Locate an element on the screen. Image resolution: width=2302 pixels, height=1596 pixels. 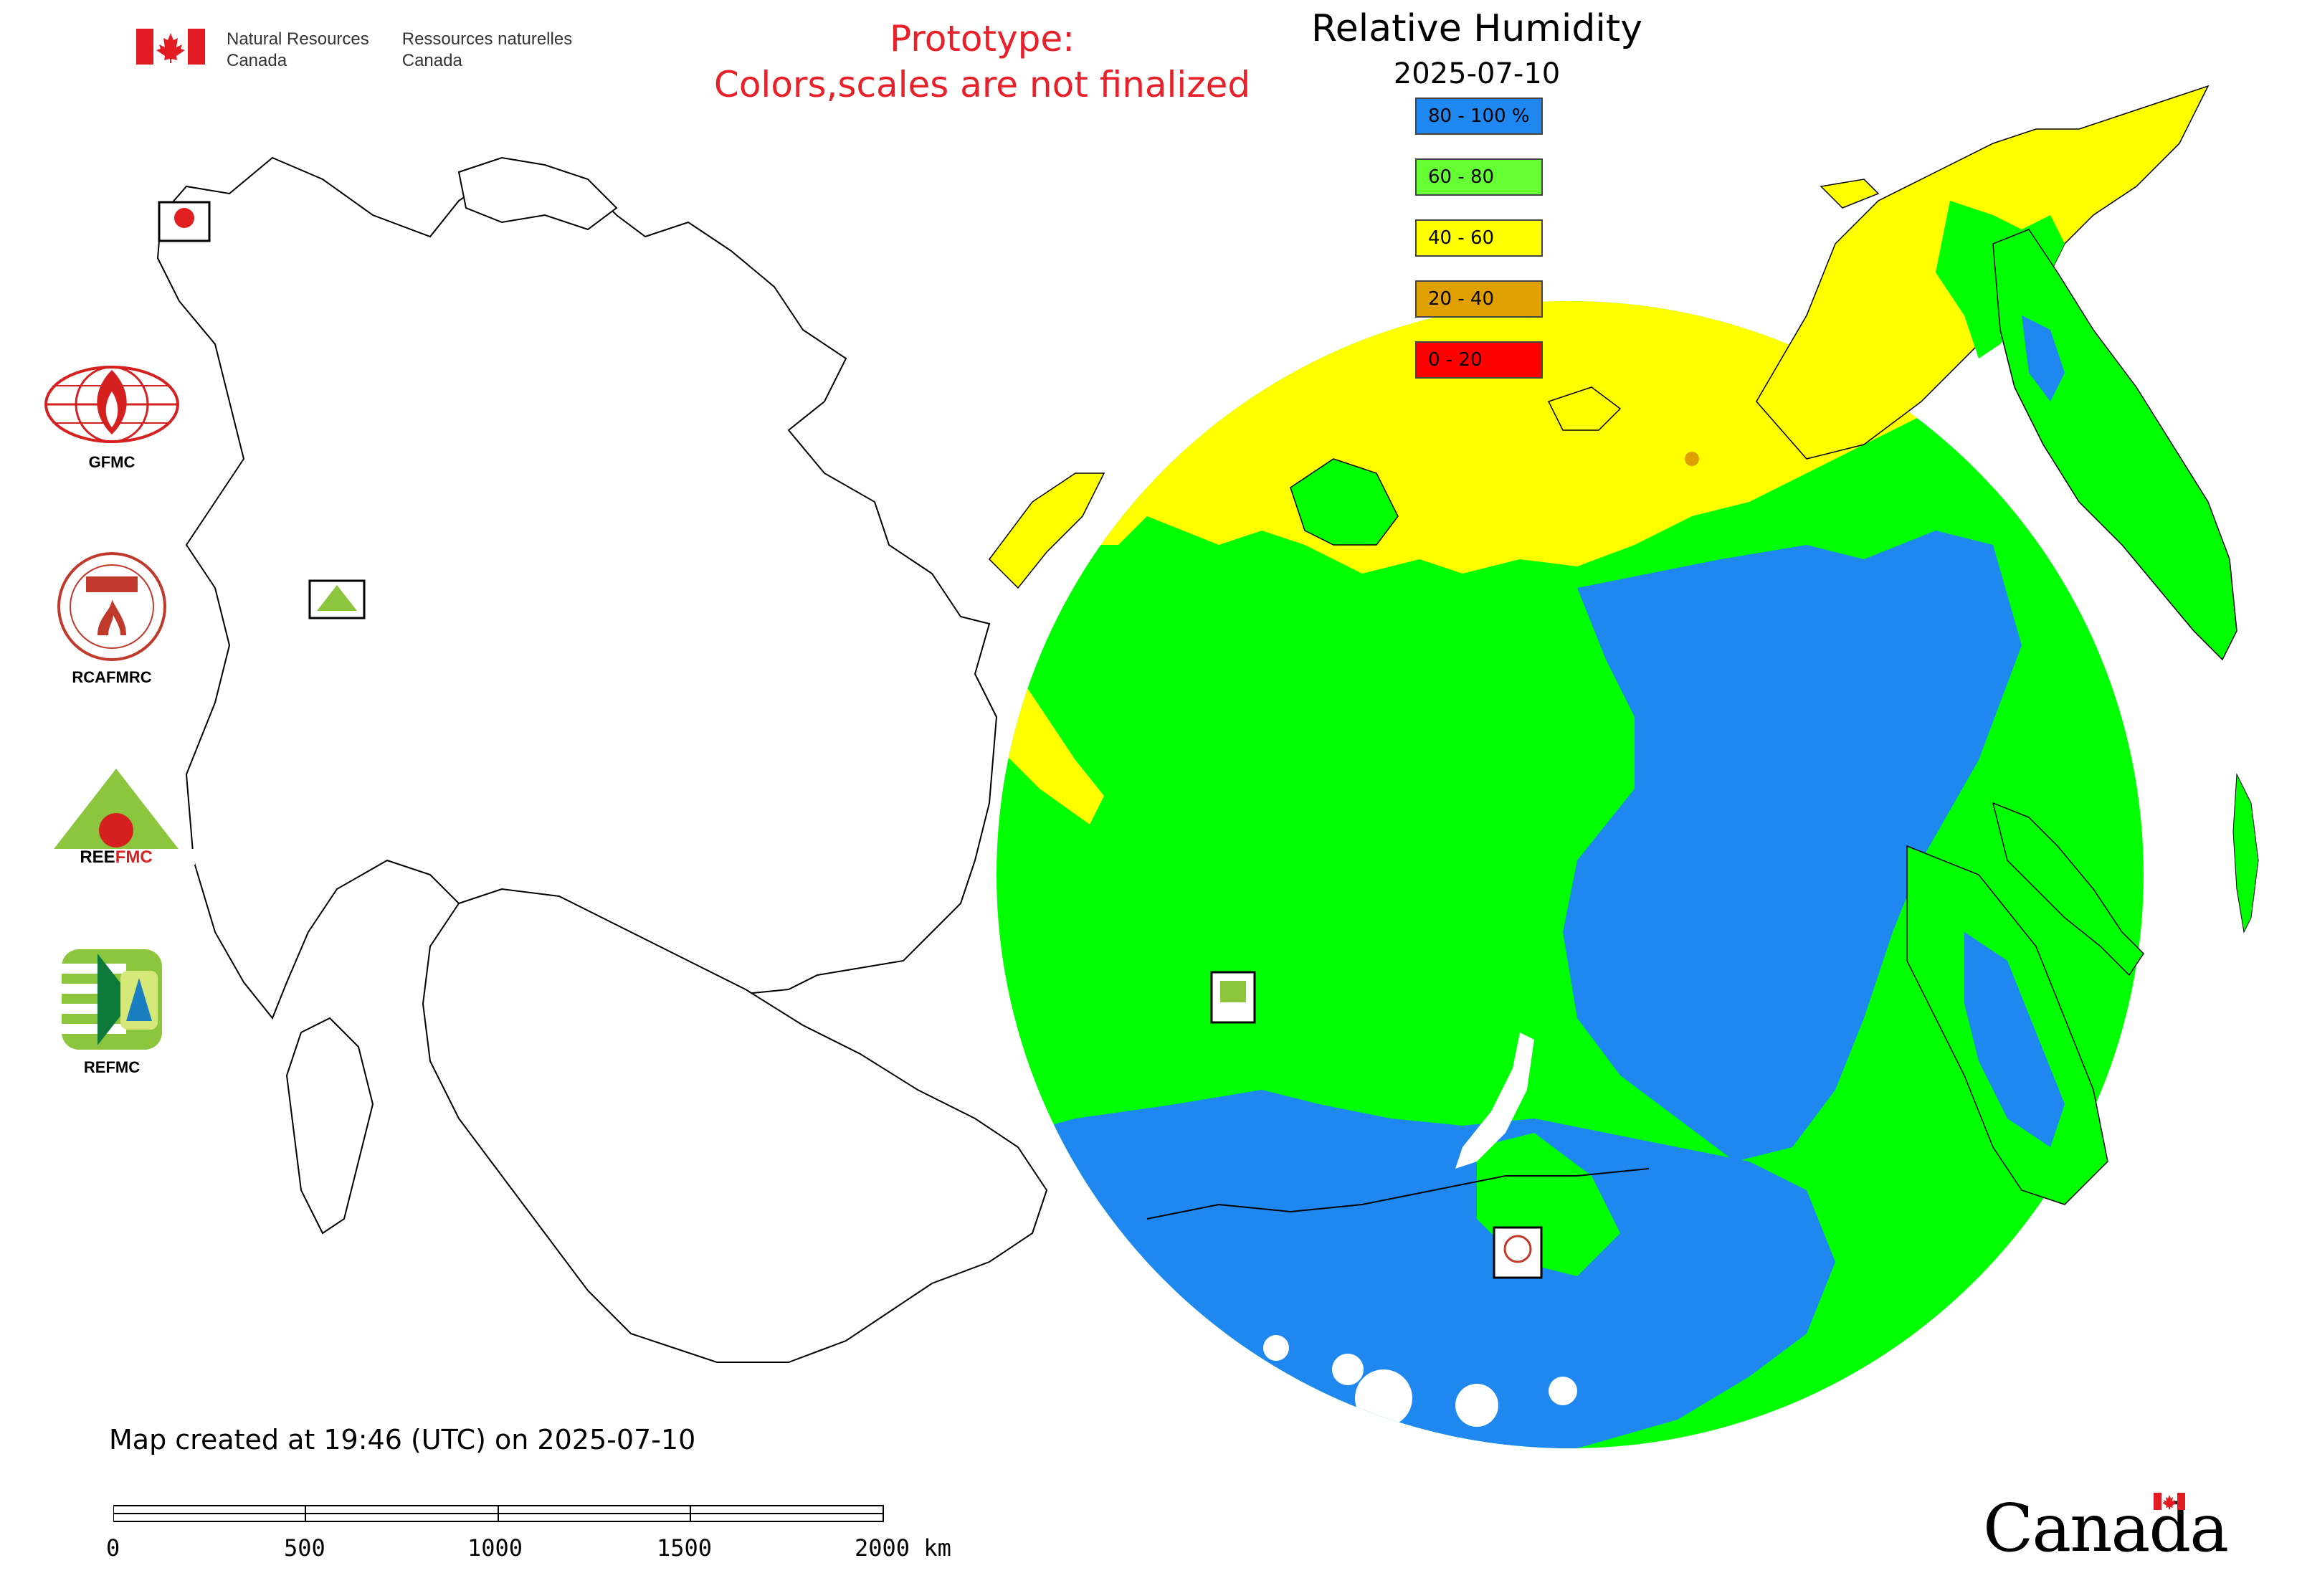
arctic-islands is located at coordinates (1434, 384).